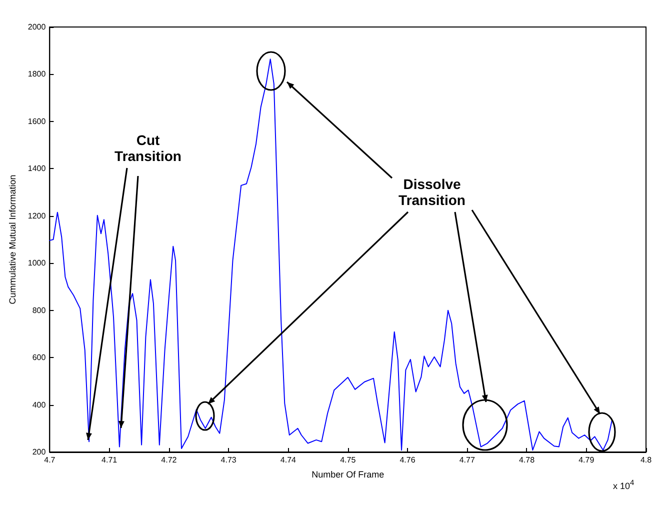  What do you see at coordinates (50, 460) in the screenshot?
I see `x-tick-label: 4.7` at bounding box center [50, 460].